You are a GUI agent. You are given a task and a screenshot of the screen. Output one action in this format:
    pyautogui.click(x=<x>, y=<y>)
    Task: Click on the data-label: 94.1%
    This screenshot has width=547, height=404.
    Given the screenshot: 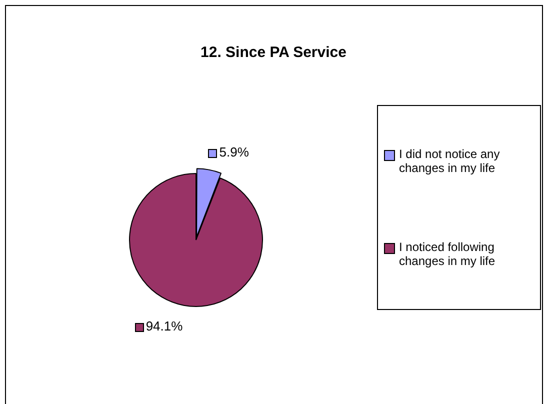 What is the action you would take?
    pyautogui.click(x=165, y=326)
    